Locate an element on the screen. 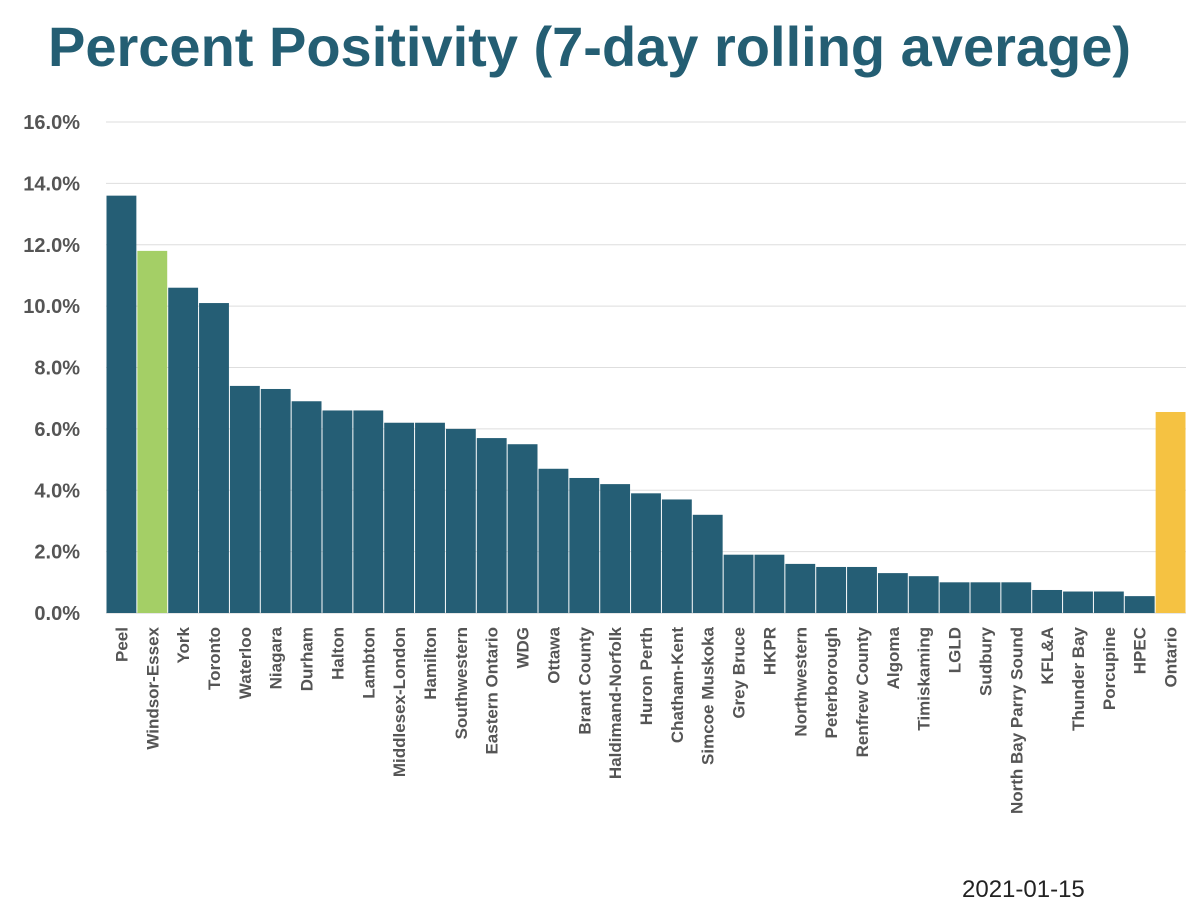 The width and height of the screenshot is (1200, 904). x-category-label: Ontario is located at coordinates (1171, 657).